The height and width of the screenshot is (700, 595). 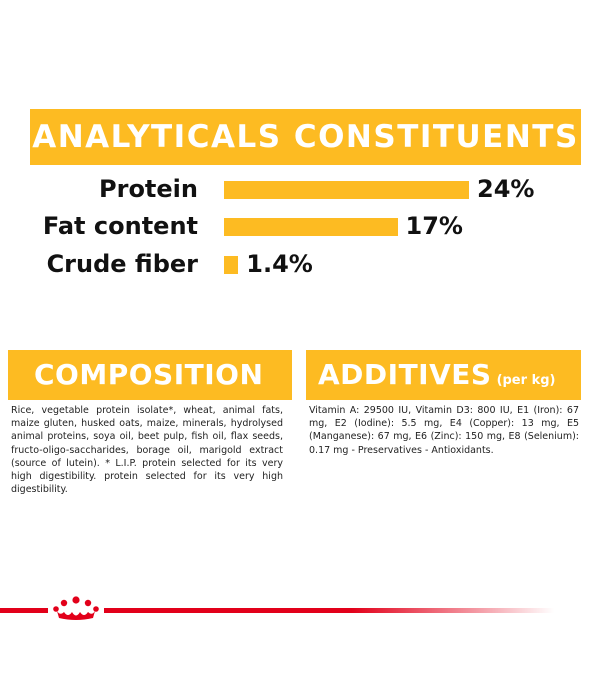 I want to click on additives-title: ADDITIVES, so click(x=405, y=374).